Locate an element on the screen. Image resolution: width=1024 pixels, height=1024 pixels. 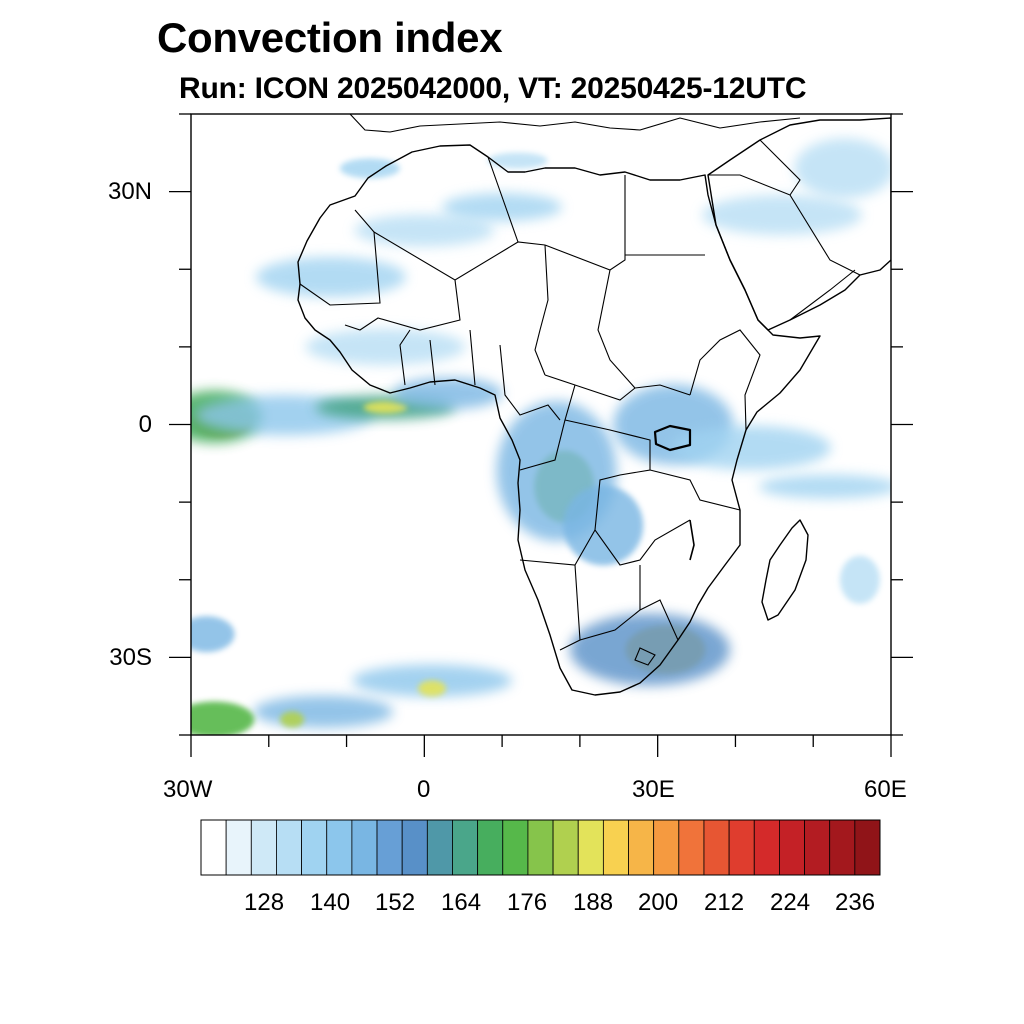
convection-cell-libya-cell is located at coordinates (517, 160).